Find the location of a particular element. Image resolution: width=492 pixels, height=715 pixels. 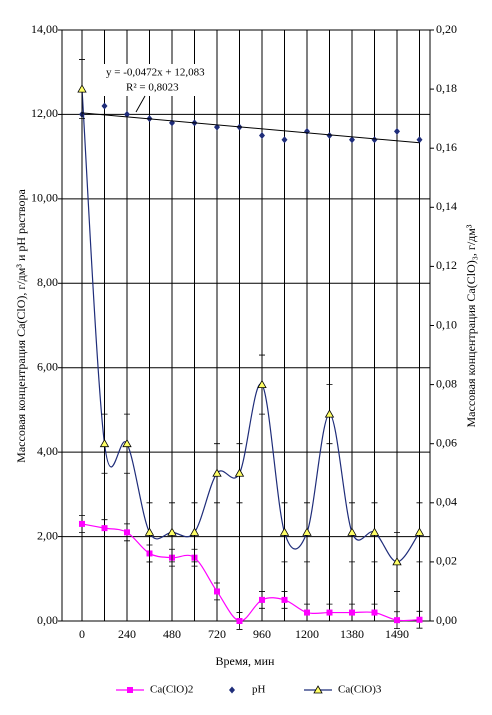

y2-tick-label: 0,20 is located at coordinates (446, 29).